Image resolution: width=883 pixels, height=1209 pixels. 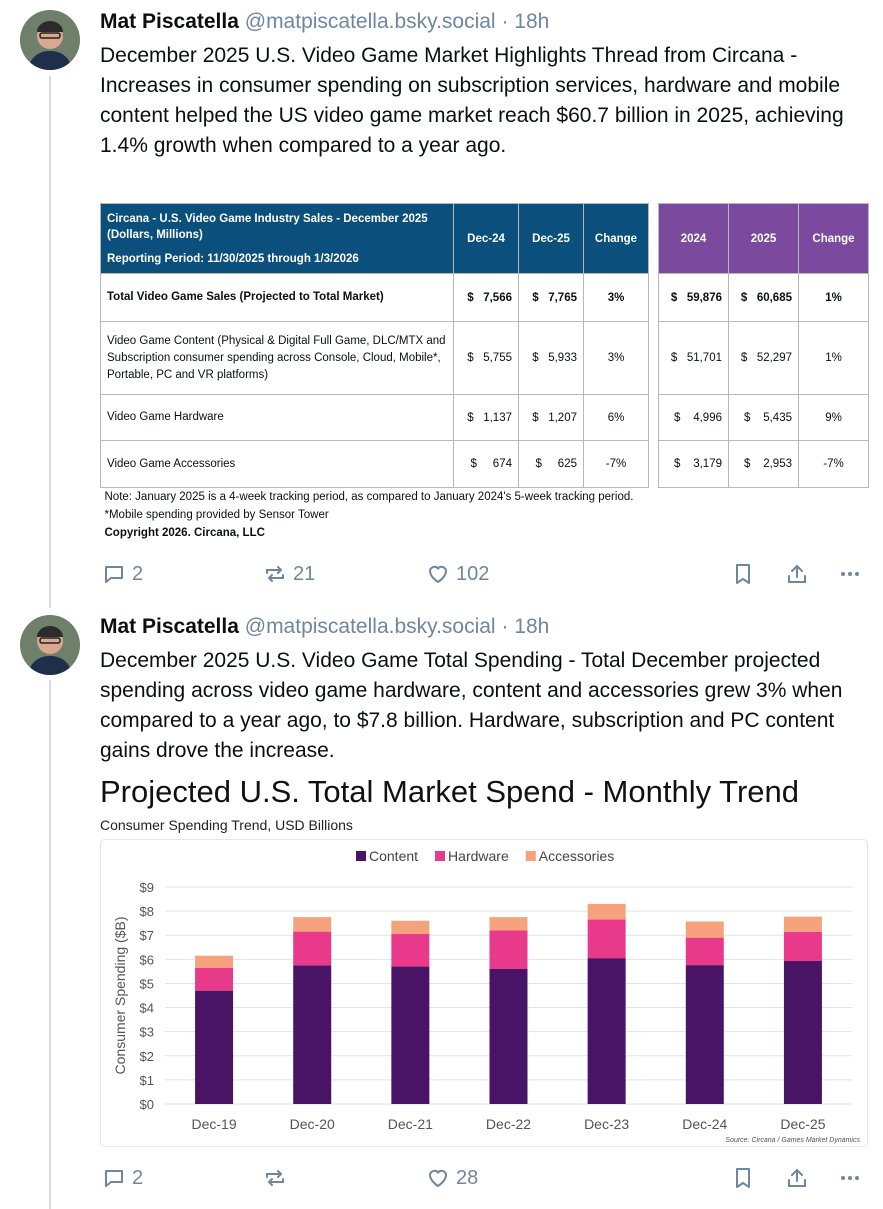 I want to click on table-cell: $ 60,685, so click(x=763, y=297).